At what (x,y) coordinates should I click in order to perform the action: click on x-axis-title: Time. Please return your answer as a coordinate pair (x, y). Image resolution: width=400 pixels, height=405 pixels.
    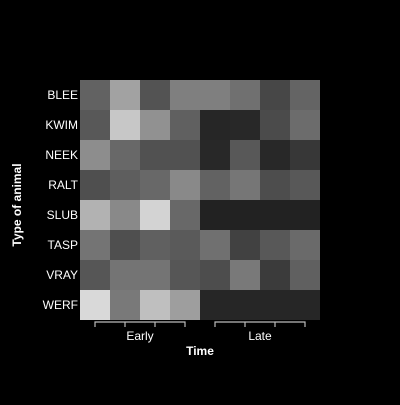
    Looking at the image, I should click on (200, 351).